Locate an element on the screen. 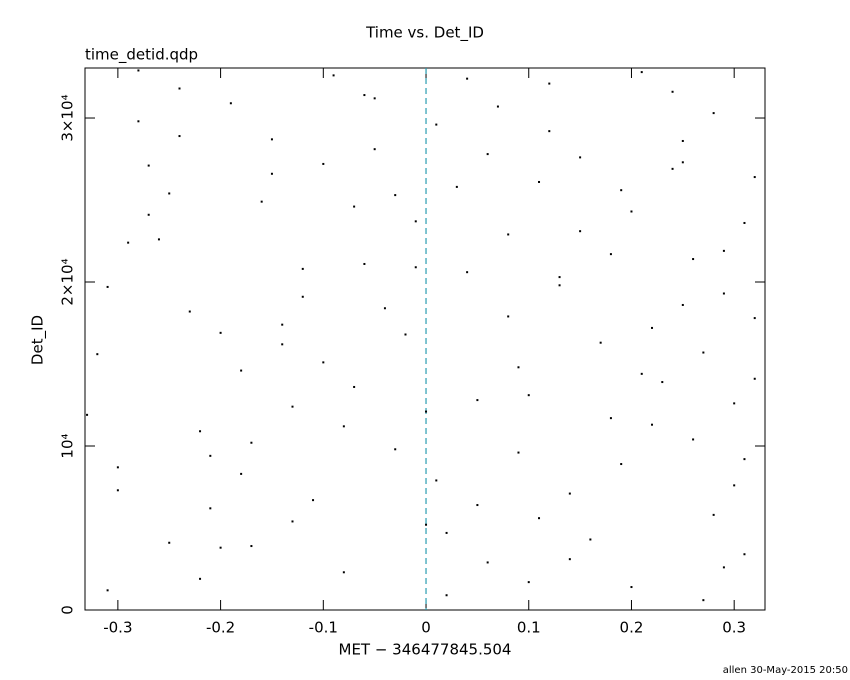 This screenshot has height=680, width=850. x-tick-label: 0.1 is located at coordinates (529, 628).